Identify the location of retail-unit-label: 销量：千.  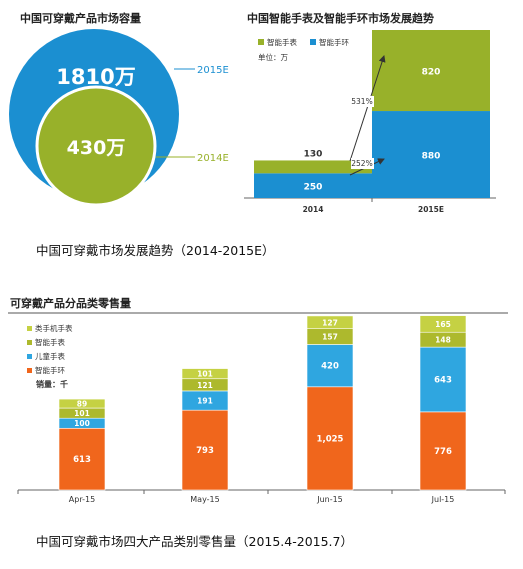
(52, 384).